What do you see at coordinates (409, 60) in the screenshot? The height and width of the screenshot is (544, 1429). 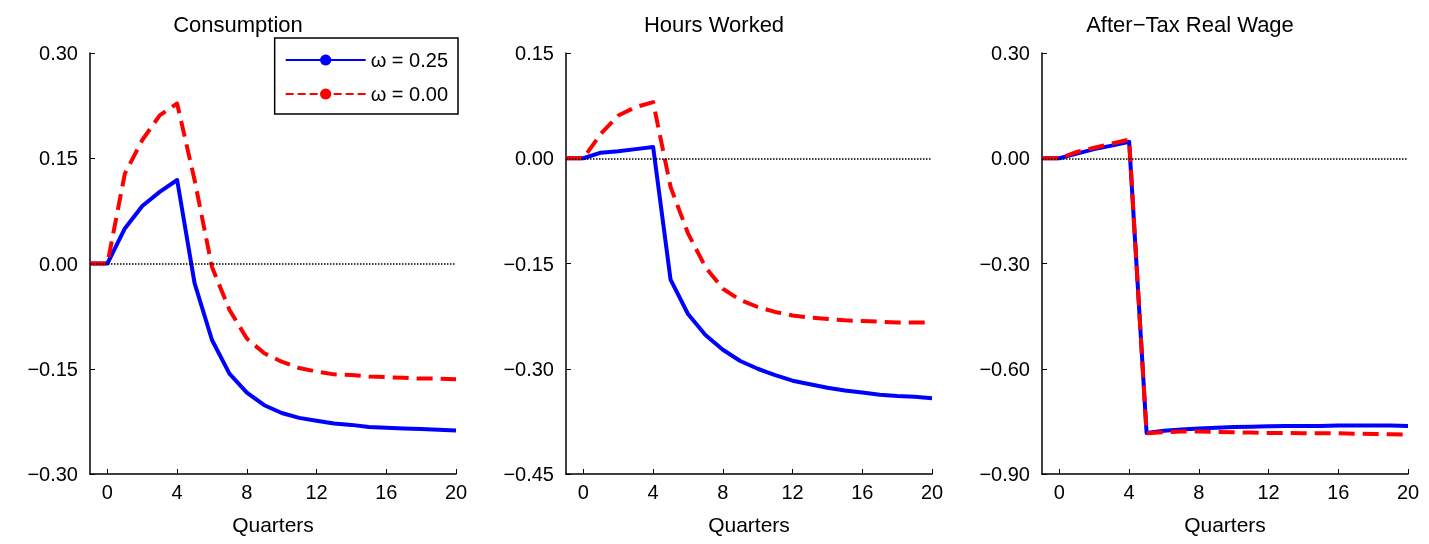 I see `legend-label: ω = 0.25` at bounding box center [409, 60].